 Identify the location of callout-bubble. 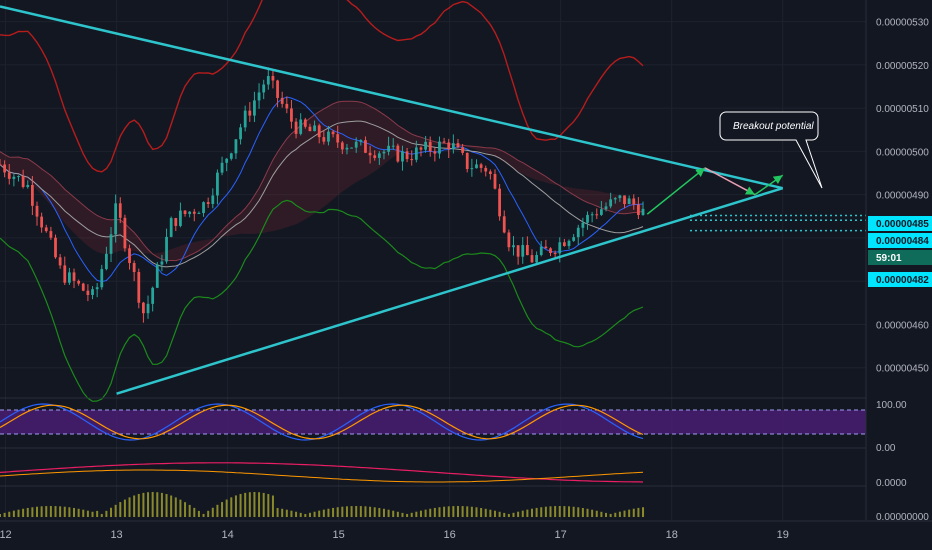
(771, 150).